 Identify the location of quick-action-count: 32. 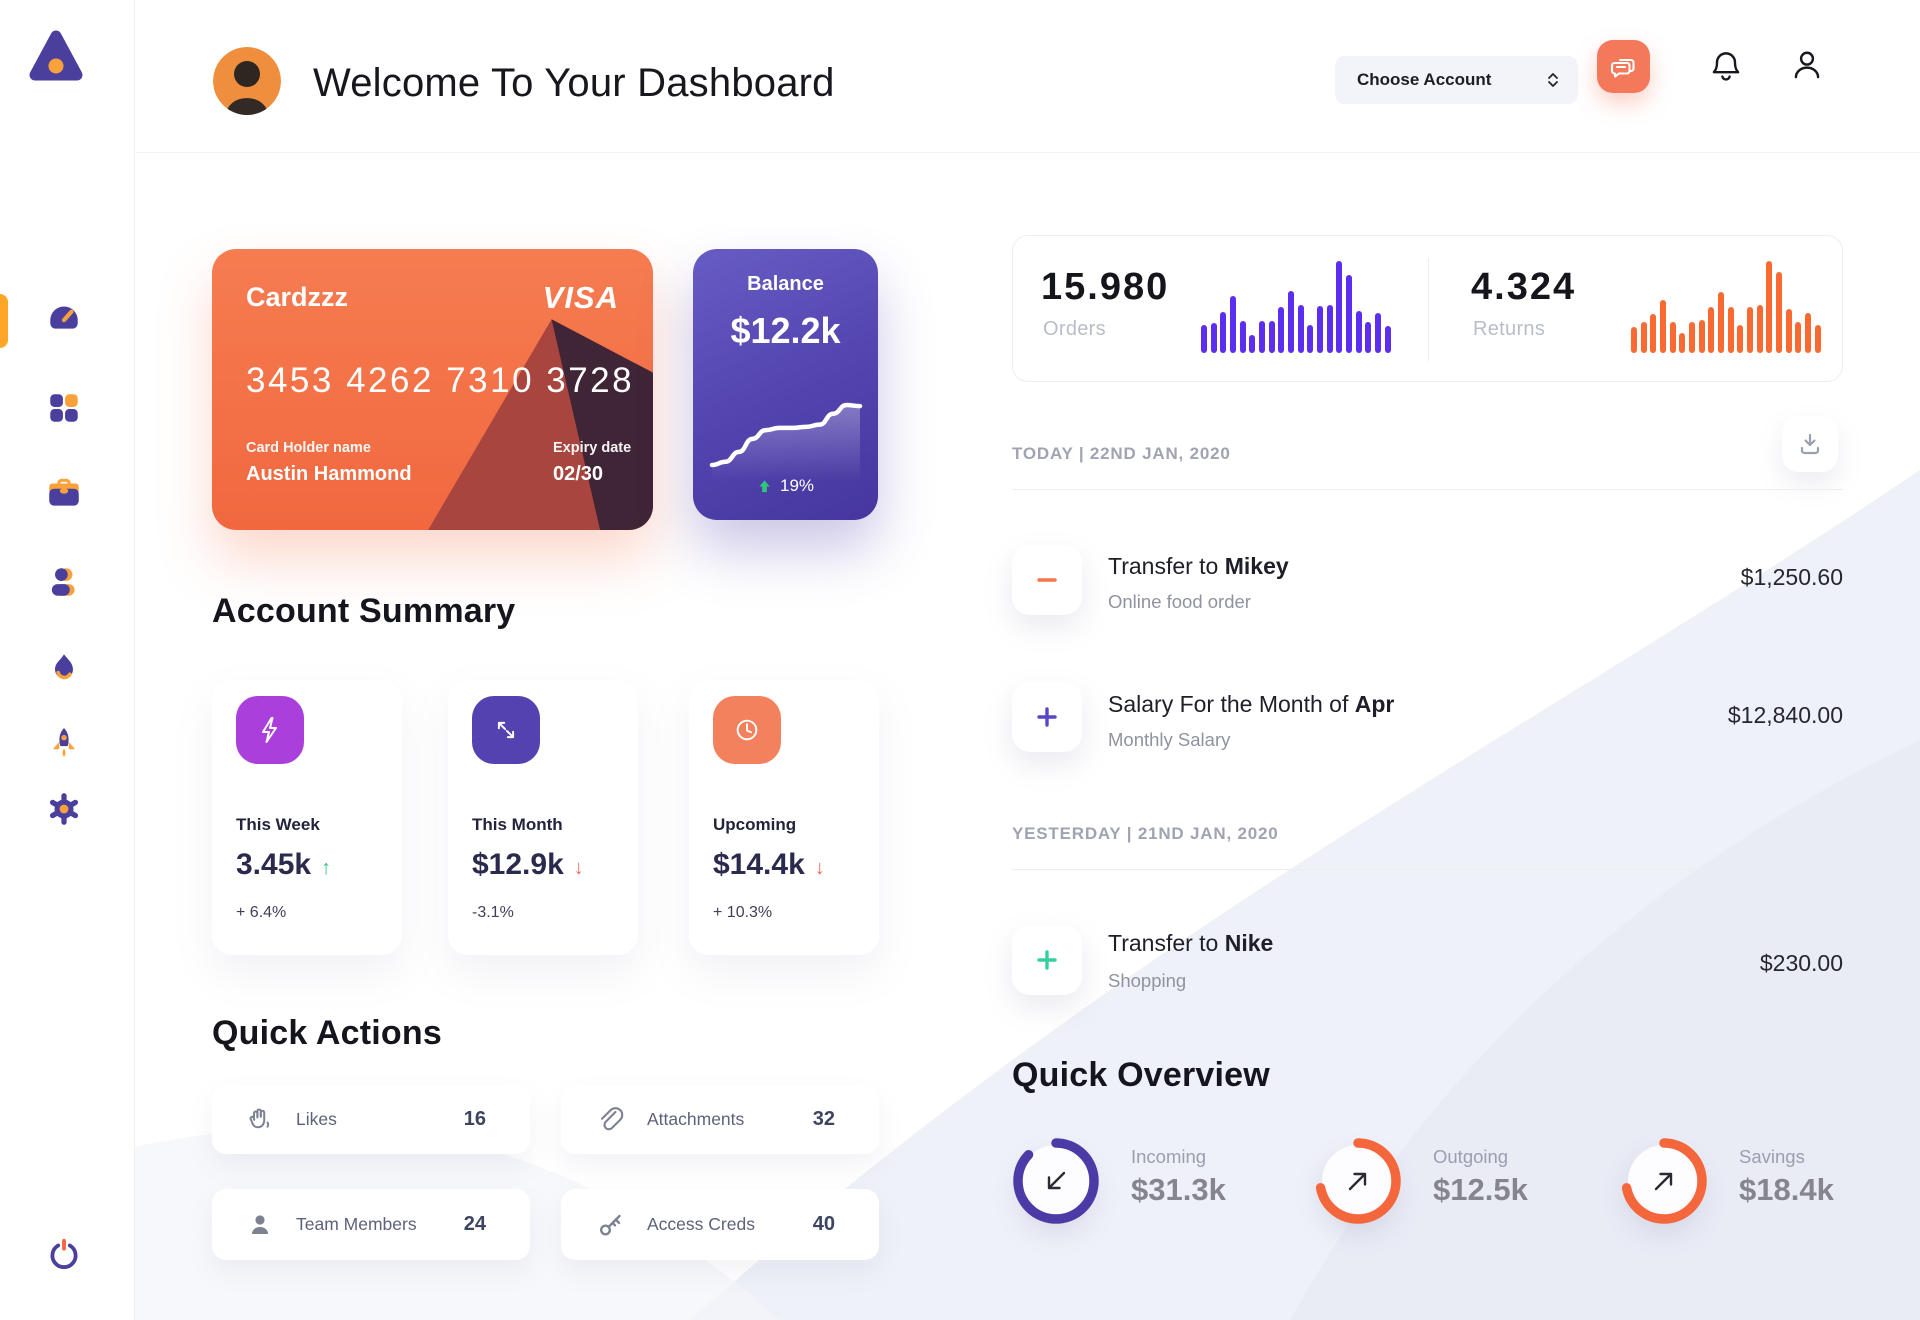
(823, 1119).